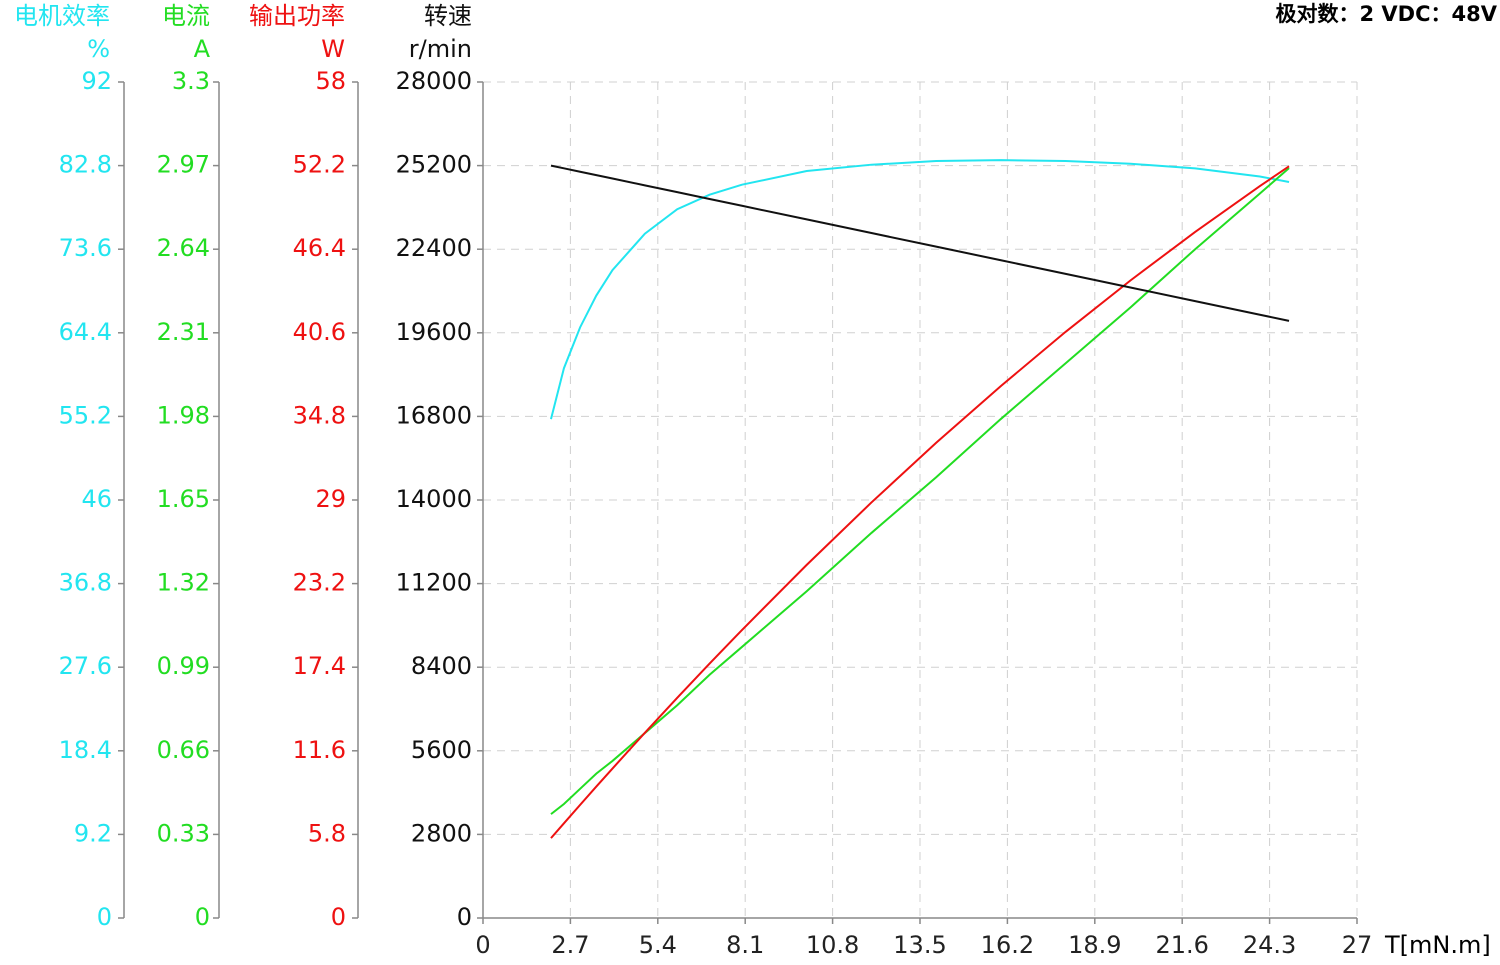 The height and width of the screenshot is (965, 1500). What do you see at coordinates (1437, 945) in the screenshot?
I see `x-axis-label: T[mN.m]` at bounding box center [1437, 945].